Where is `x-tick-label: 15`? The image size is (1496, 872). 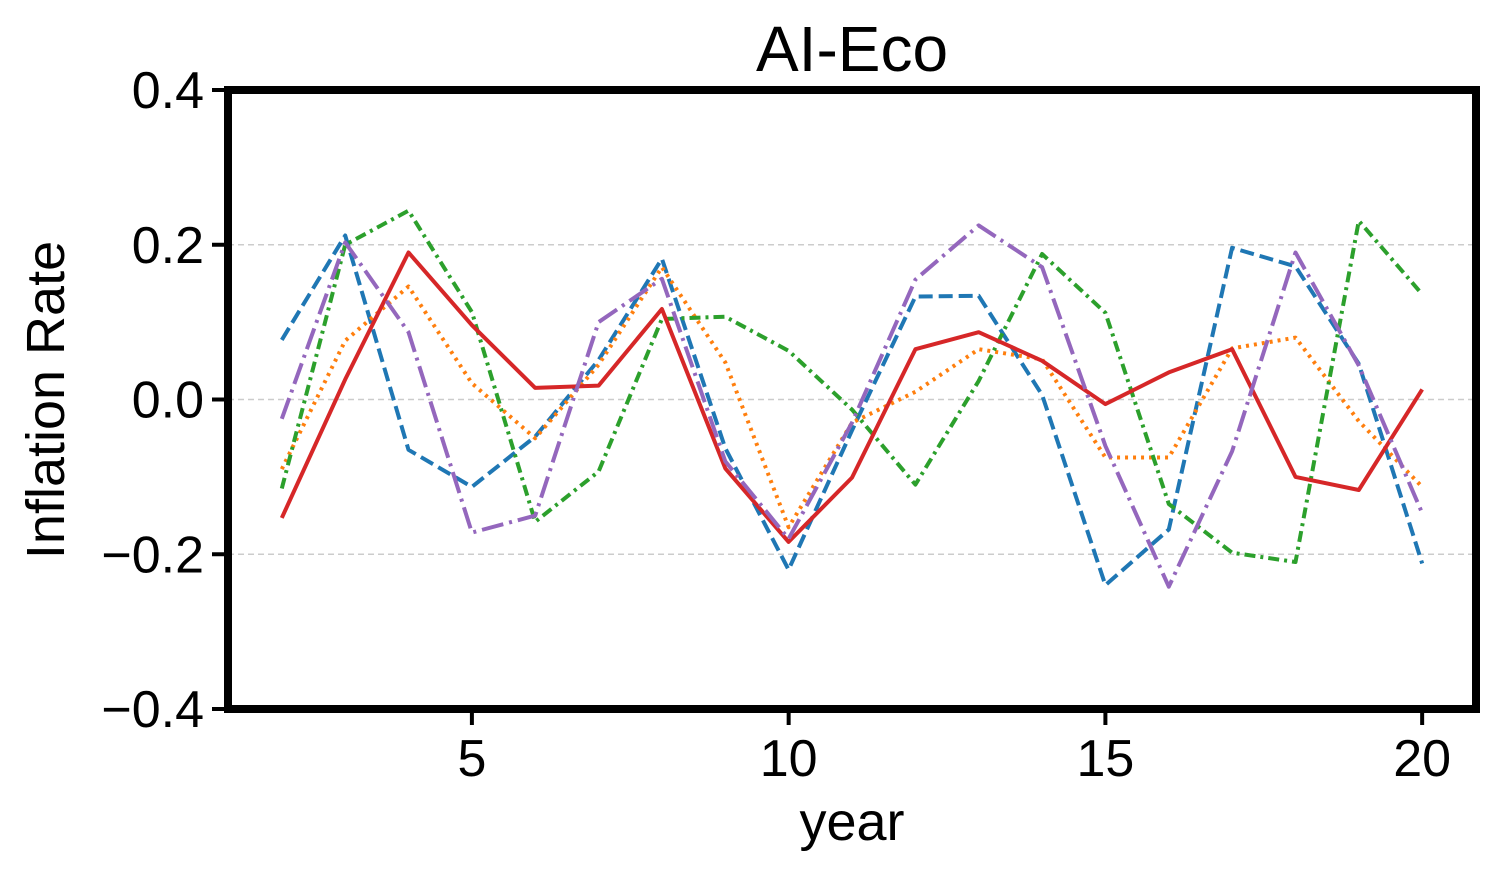 x-tick-label: 15 is located at coordinates (1105, 759).